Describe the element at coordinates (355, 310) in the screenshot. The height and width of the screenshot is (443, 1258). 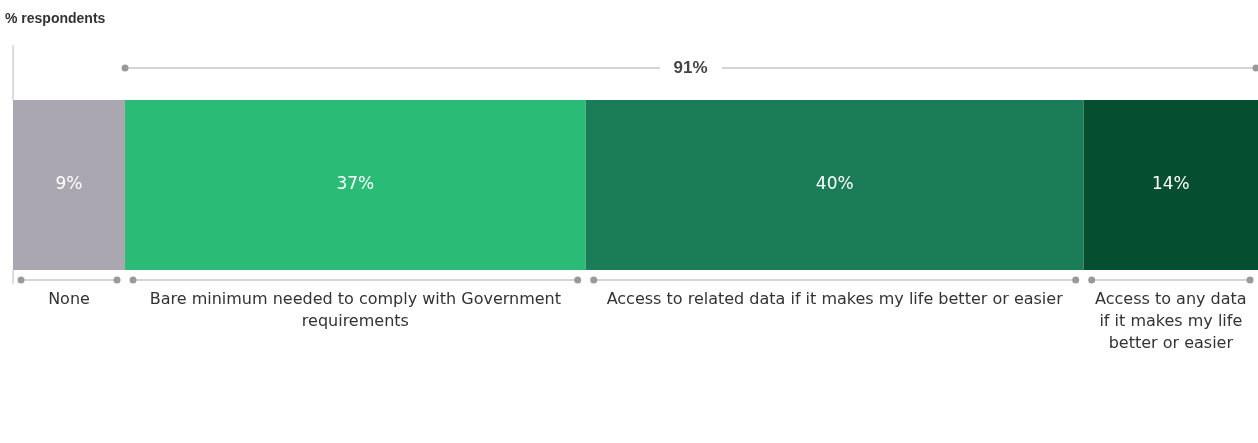
I see `series-label: Bare minimum needed to comply with Government requirements` at that location.